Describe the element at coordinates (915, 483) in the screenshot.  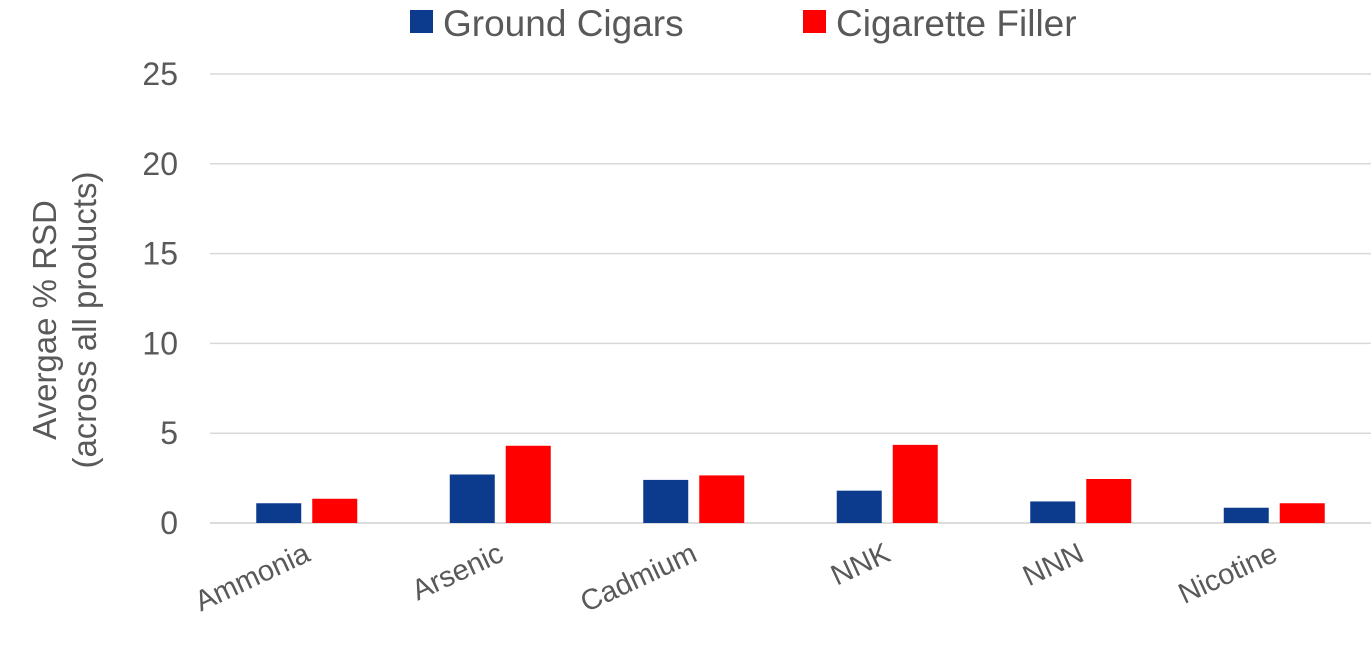
I see `bar-cigarette-filler-nnk` at that location.